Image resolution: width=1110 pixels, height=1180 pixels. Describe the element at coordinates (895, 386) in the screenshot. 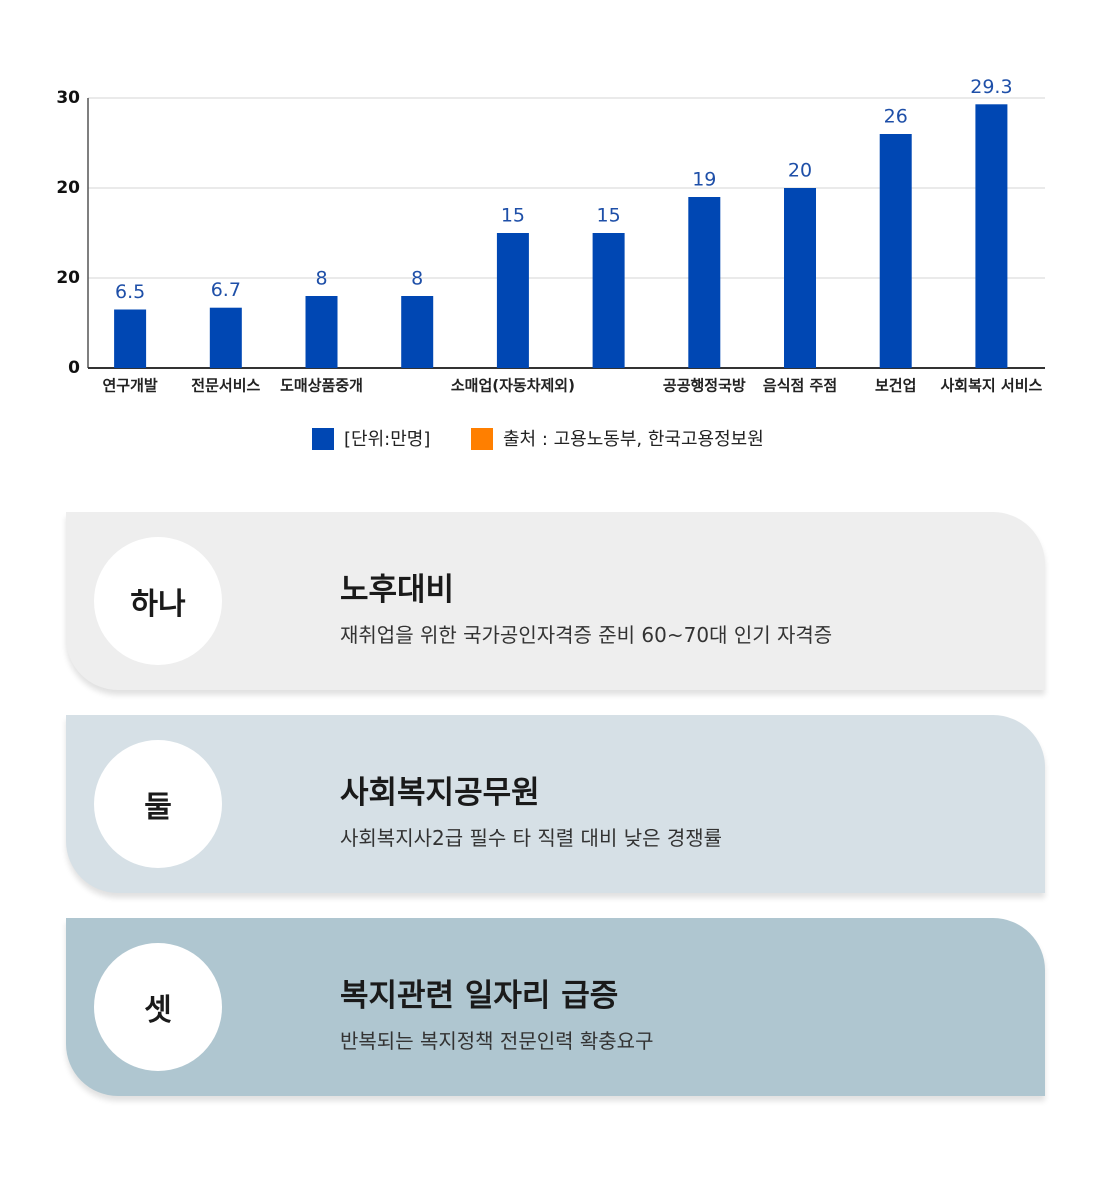

I see `x-tick-label: 보건업` at that location.